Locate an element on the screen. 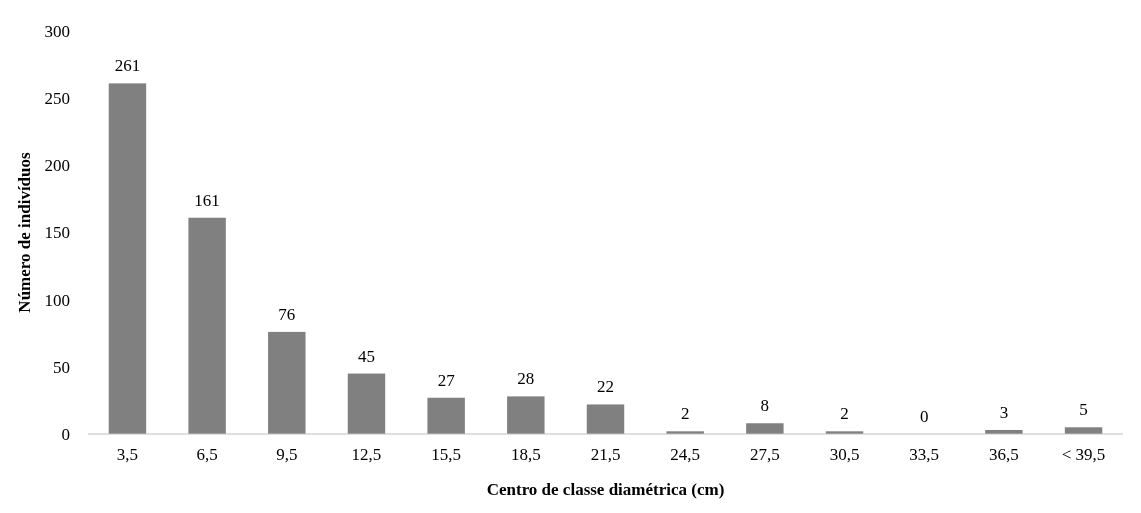 The image size is (1141, 513). x-tick-label: 27,5 is located at coordinates (764, 454).